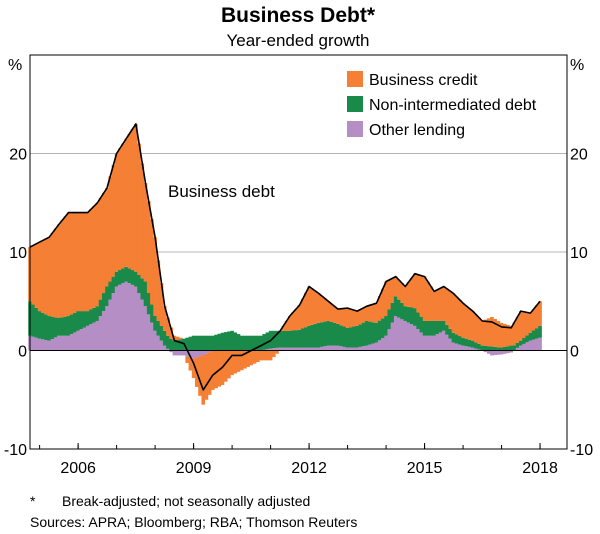 The height and width of the screenshot is (534, 600). Describe the element at coordinates (15, 303) in the screenshot. I see `y-axis-left: -10 0 10 20` at that location.